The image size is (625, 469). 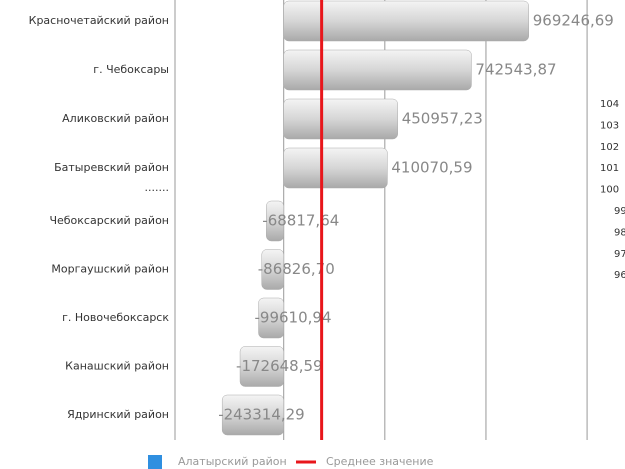 What do you see at coordinates (380, 461) in the screenshot?
I see `legend-label: Среднее значение` at bounding box center [380, 461].